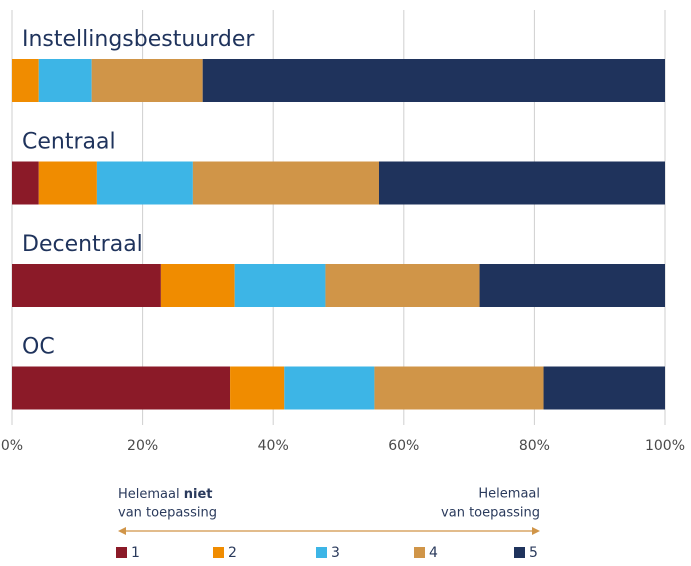 Image resolution: width=691 pixels, height=566 pixels. I want to click on legend-label: 2, so click(232, 553).